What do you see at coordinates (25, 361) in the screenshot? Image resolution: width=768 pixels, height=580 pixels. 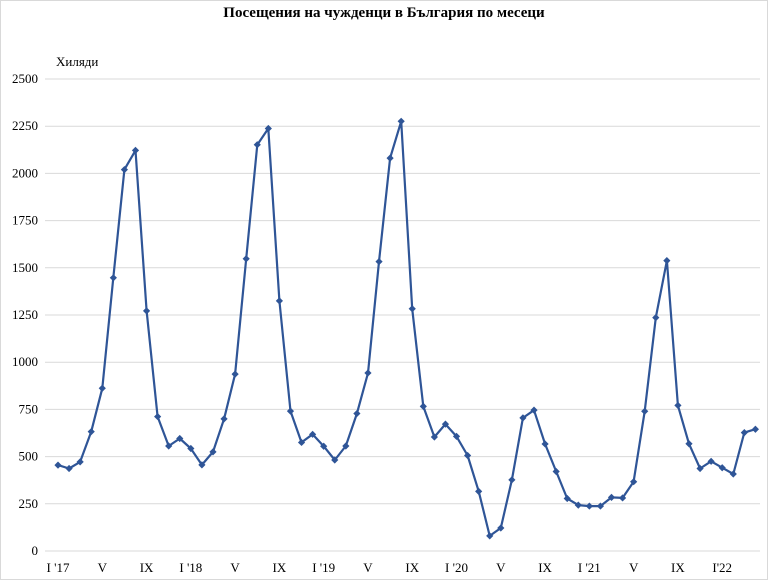 I see `y-tick-label: 1000` at bounding box center [25, 361].